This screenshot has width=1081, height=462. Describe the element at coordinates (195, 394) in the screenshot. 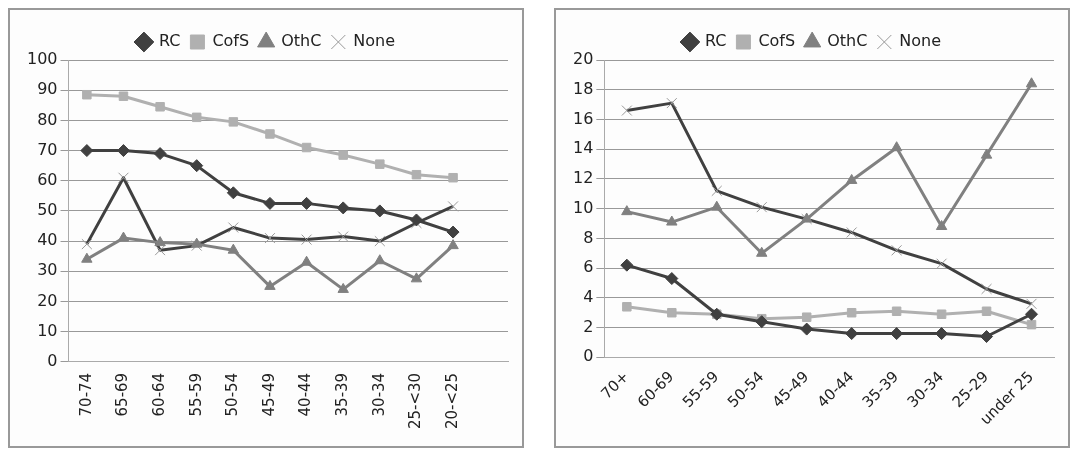

I see `x-tick-label: 55-59` at that location.